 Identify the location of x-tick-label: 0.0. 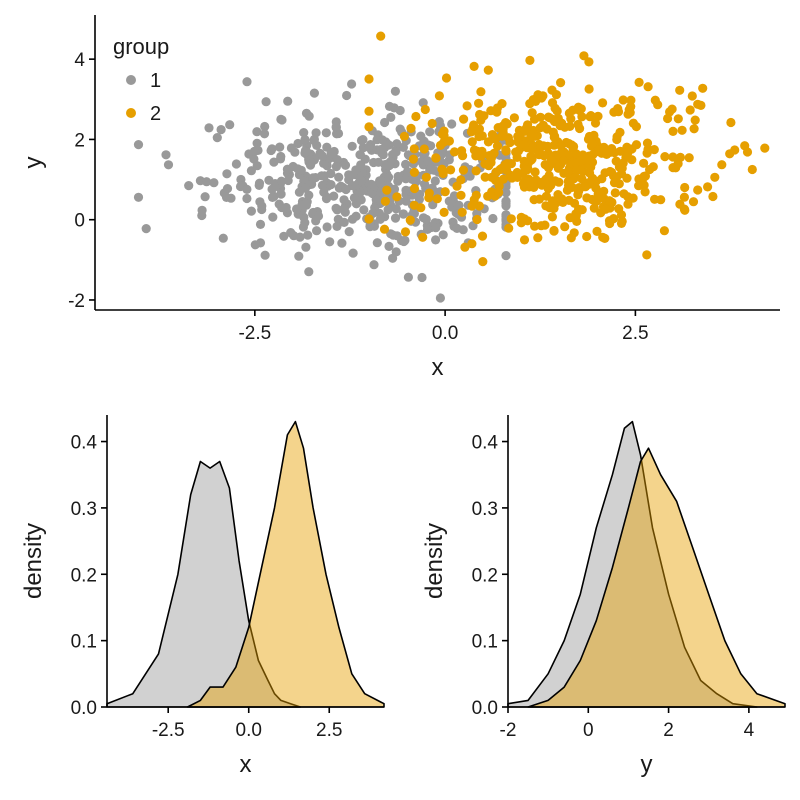
(445, 333).